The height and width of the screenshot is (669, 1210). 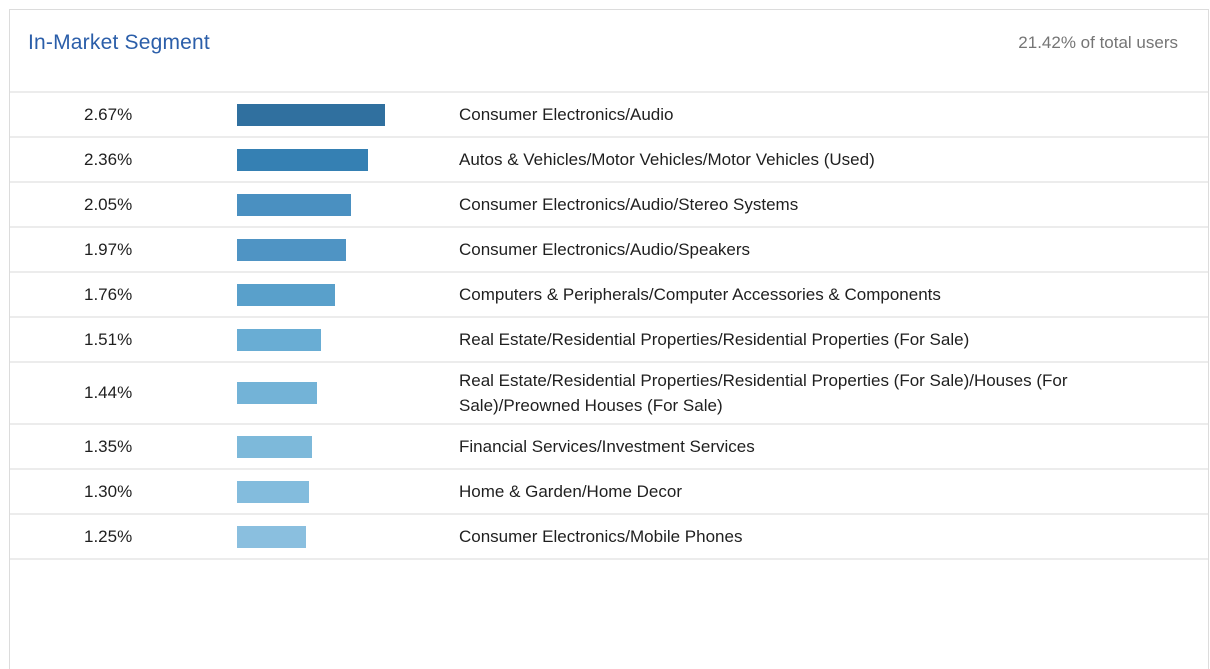 I want to click on percent-of-total-users: 21.42% of total users, so click(x=1098, y=42).